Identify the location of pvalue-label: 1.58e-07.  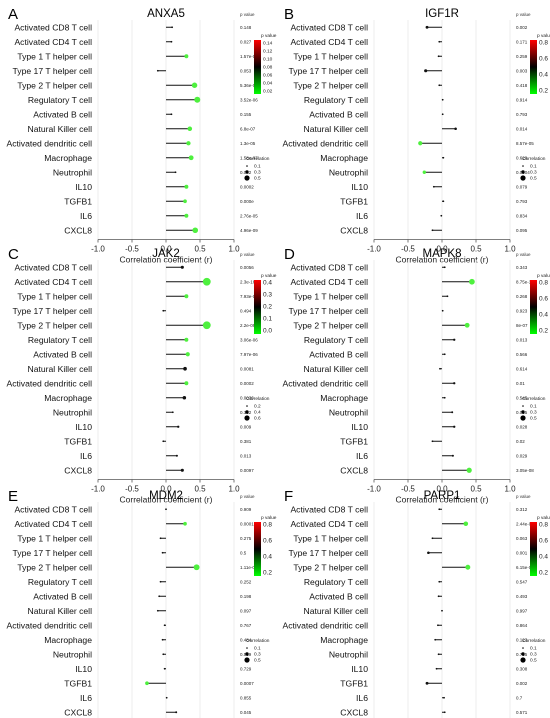
(249, 157).